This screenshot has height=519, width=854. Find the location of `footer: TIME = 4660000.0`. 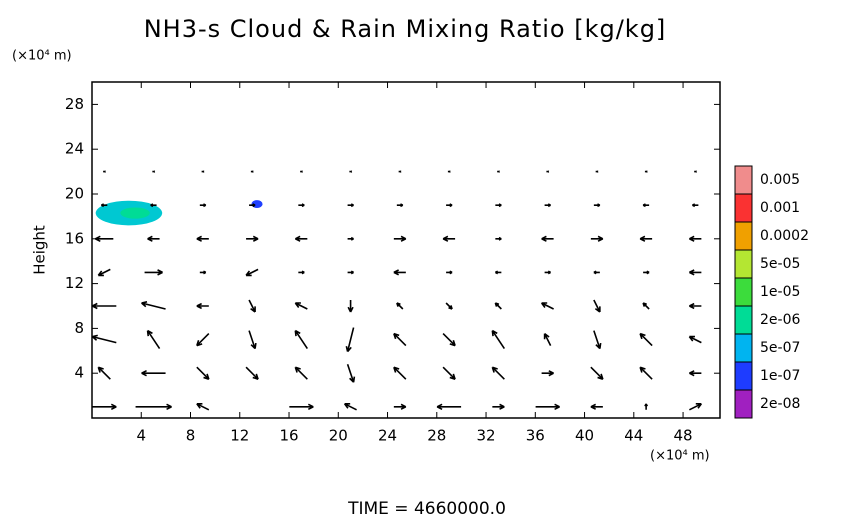

footer: TIME = 4660000.0 is located at coordinates (426, 509).